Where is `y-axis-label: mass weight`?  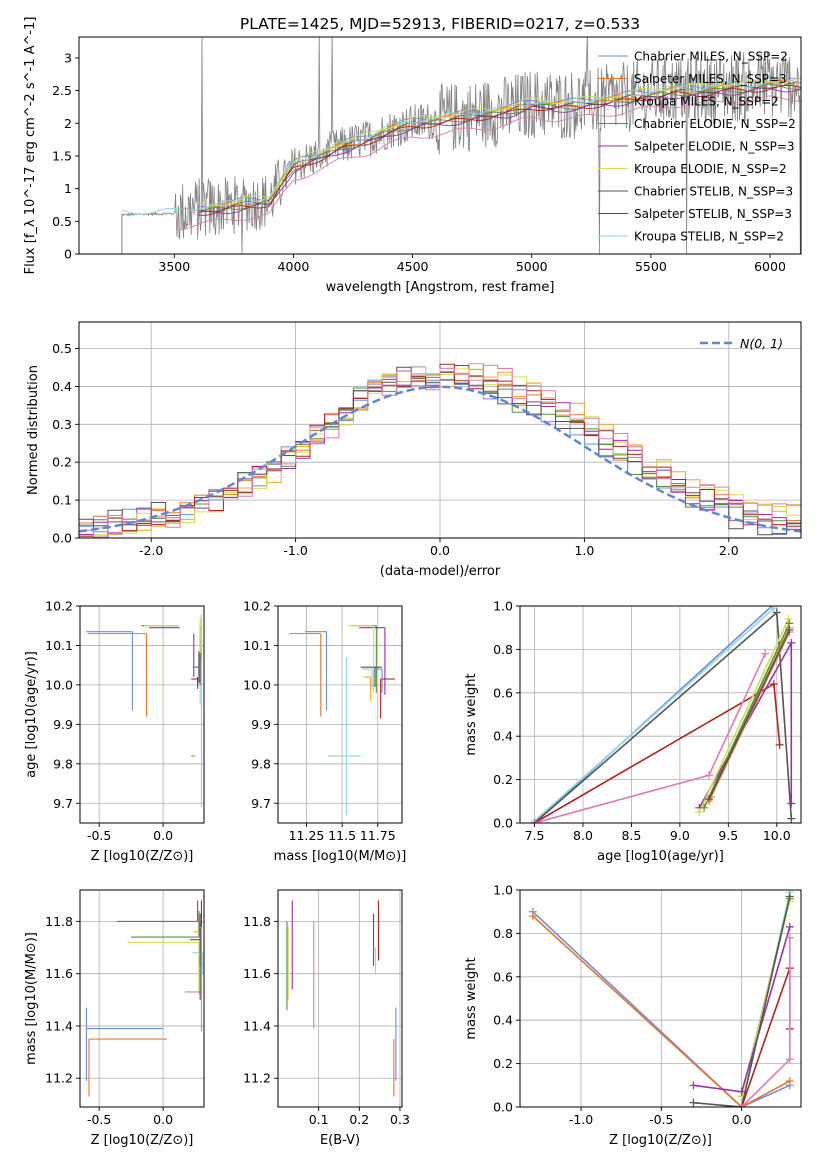
y-axis-label: mass weight is located at coordinates (471, 998).